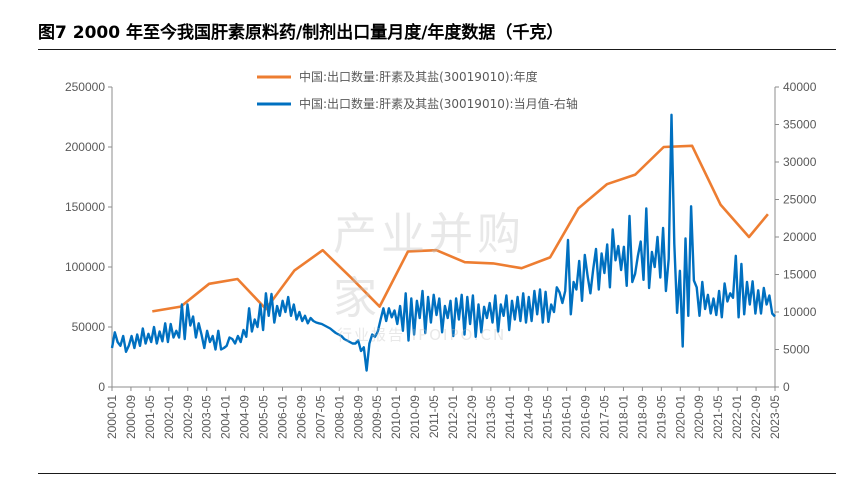  Describe the element at coordinates (642, 417) in the screenshot. I see `x-tick-label: 2018-09` at that location.